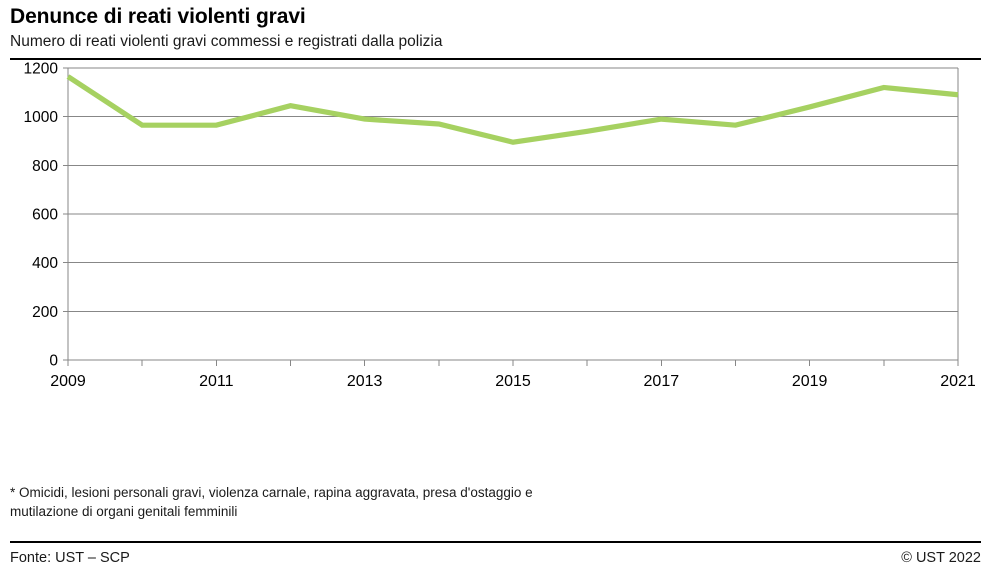 Image resolution: width=991 pixels, height=580 pixels. Describe the element at coordinates (958, 381) in the screenshot. I see `x-axis-tick-label: 2021` at that location.